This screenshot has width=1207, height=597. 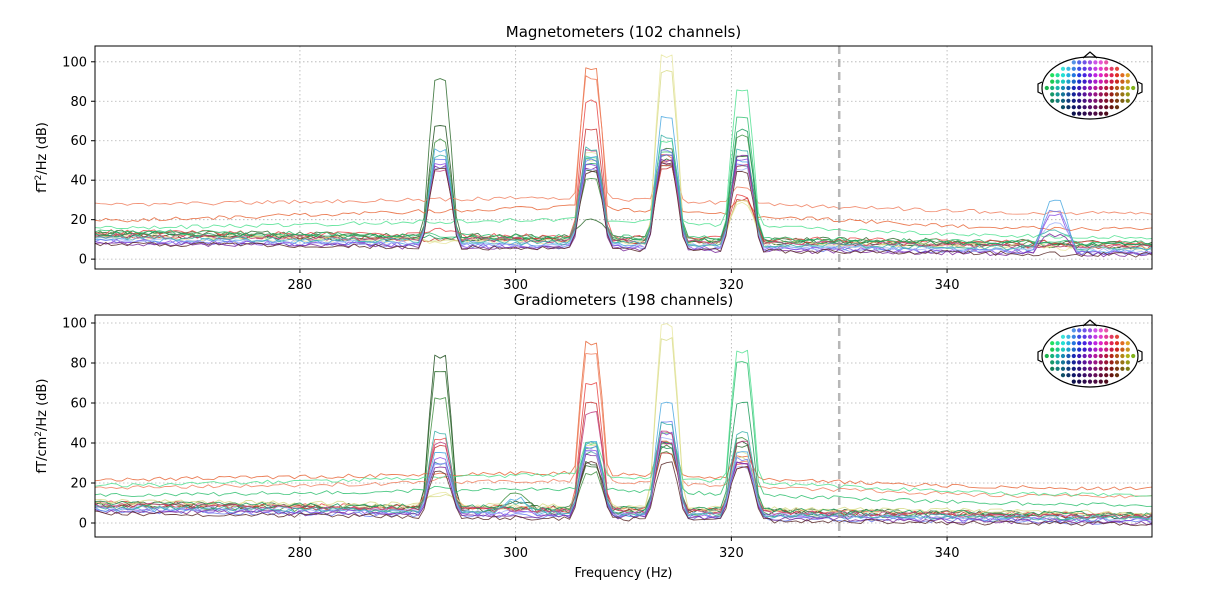 What do you see at coordinates (74, 62) in the screenshot?
I see `y-tick-label: 100` at bounding box center [74, 62].